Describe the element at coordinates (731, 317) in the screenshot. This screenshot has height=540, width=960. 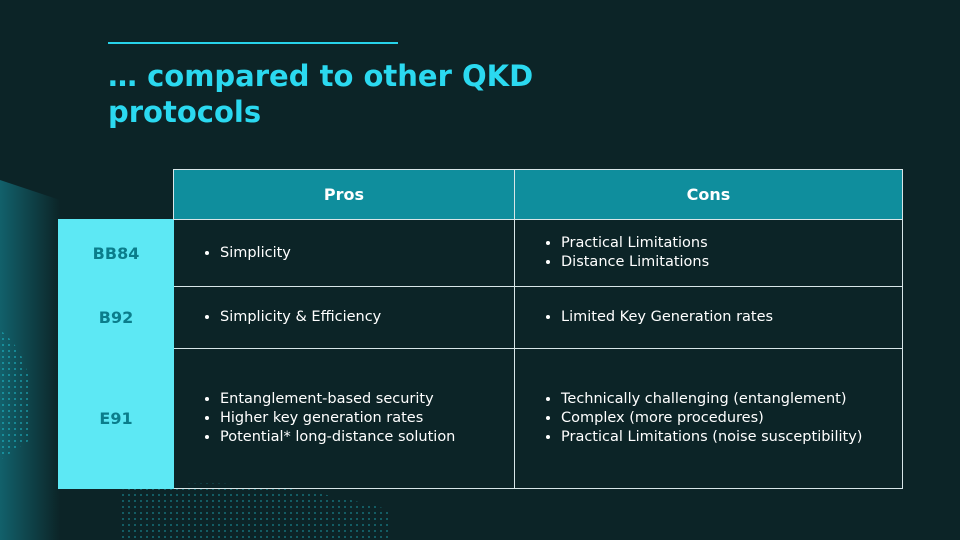
I see `bullet-item: Limited Key Generation rates` at that location.